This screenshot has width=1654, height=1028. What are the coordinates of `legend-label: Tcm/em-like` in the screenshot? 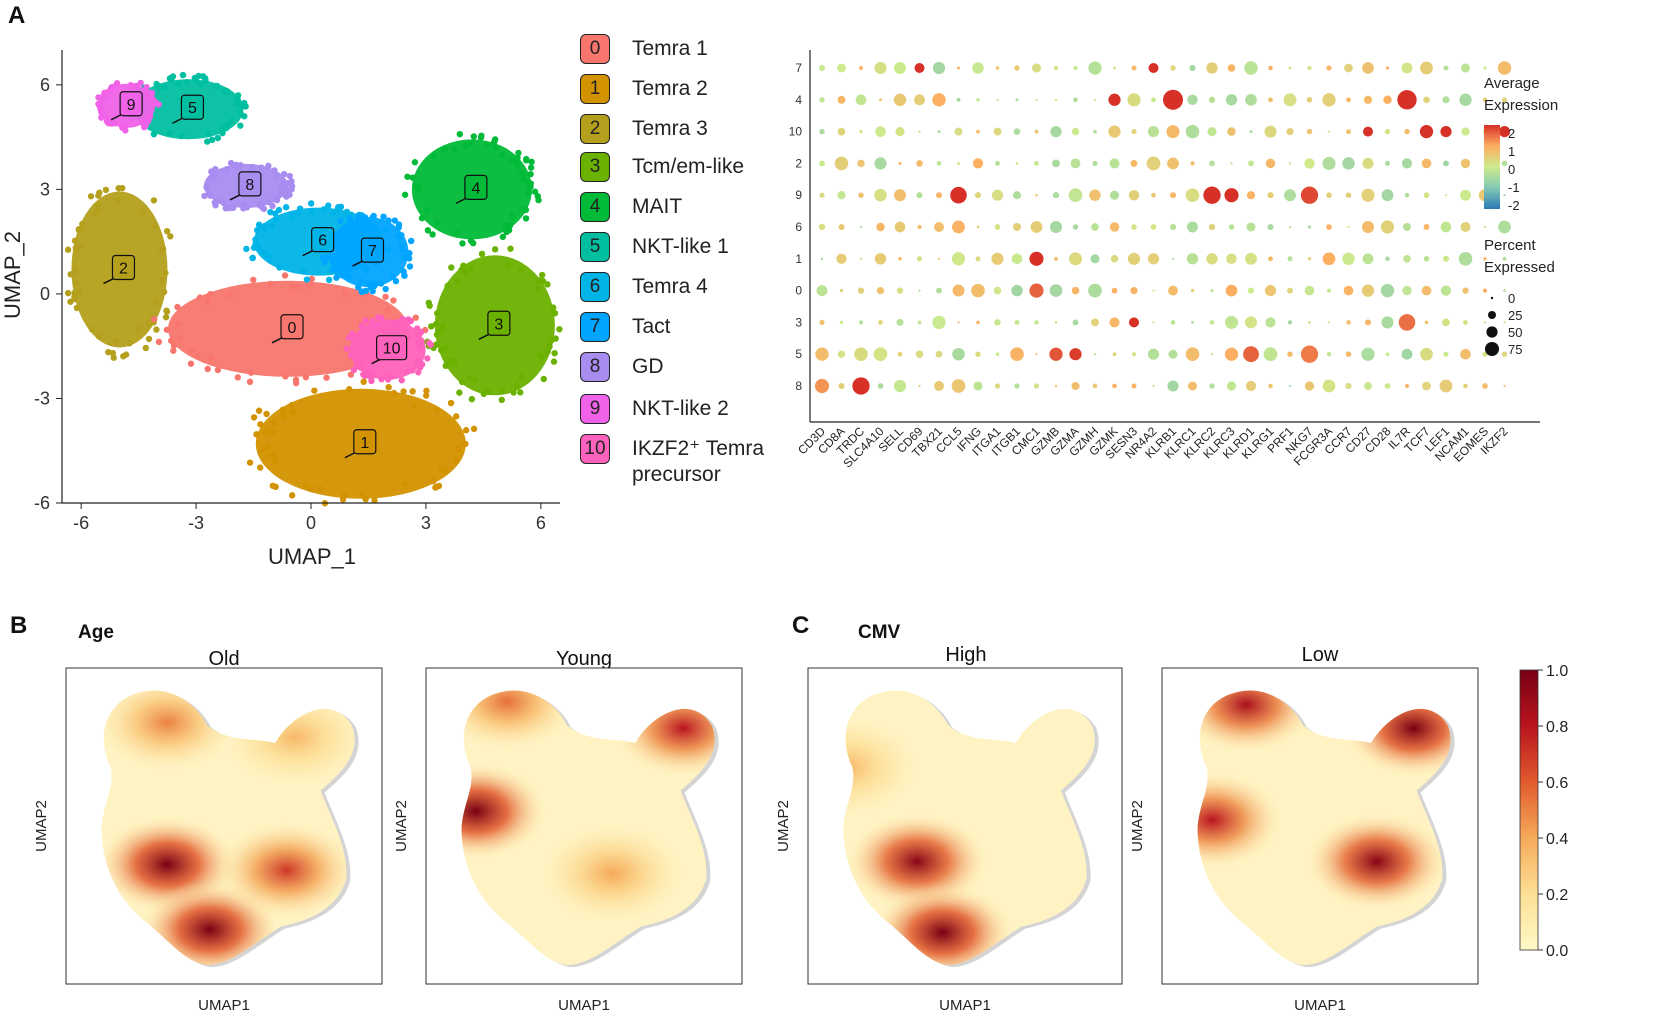 It's located at (688, 166).